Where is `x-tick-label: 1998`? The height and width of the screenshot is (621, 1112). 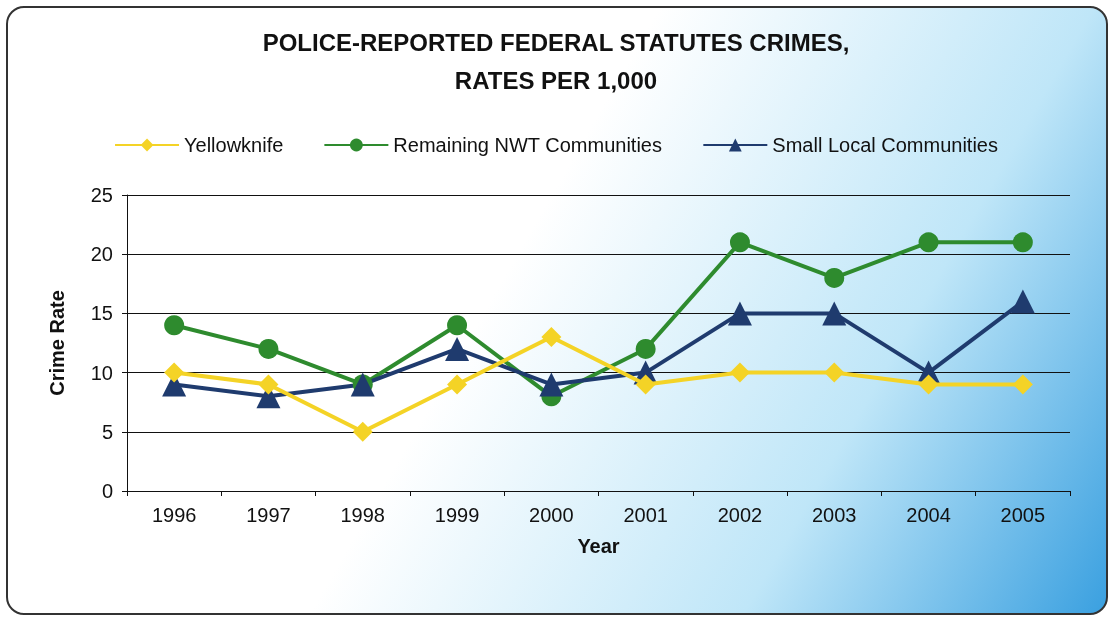
x-tick-label: 1998 is located at coordinates (362, 515).